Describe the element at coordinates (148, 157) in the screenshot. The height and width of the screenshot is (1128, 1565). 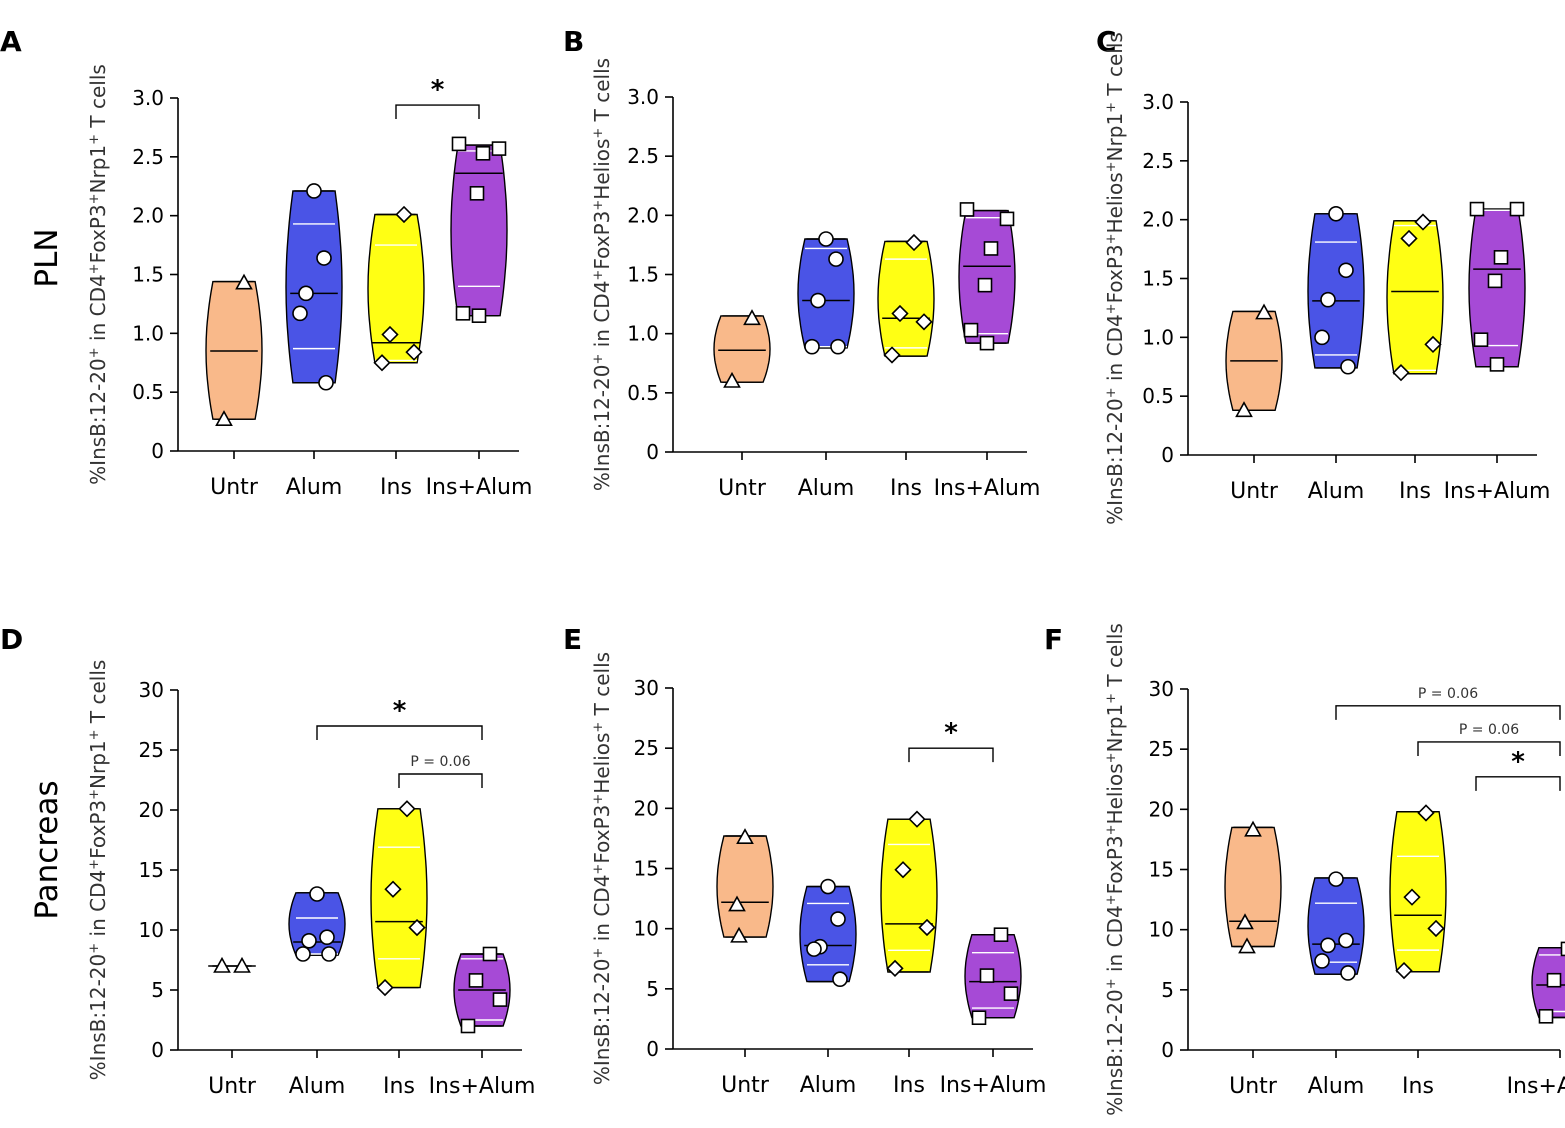
I see `panel-a-y-tick-label: 2.5` at that location.